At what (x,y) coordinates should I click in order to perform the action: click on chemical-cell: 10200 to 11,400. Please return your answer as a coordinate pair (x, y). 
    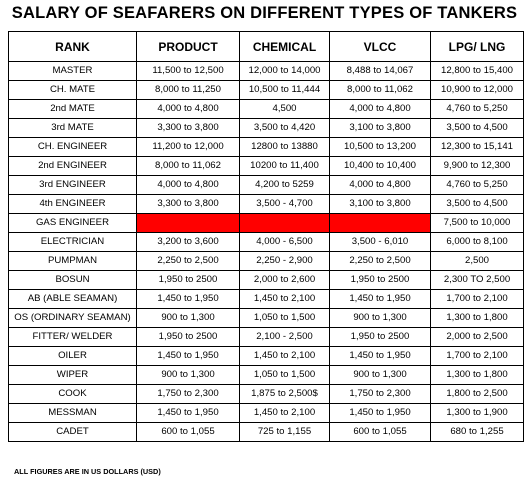
    Looking at the image, I should click on (284, 166).